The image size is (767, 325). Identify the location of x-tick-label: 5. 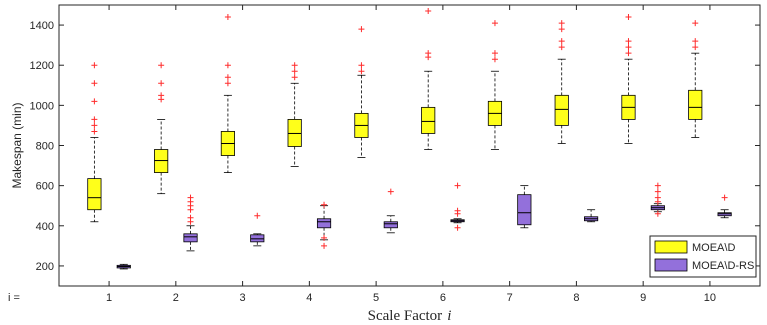
(376, 298).